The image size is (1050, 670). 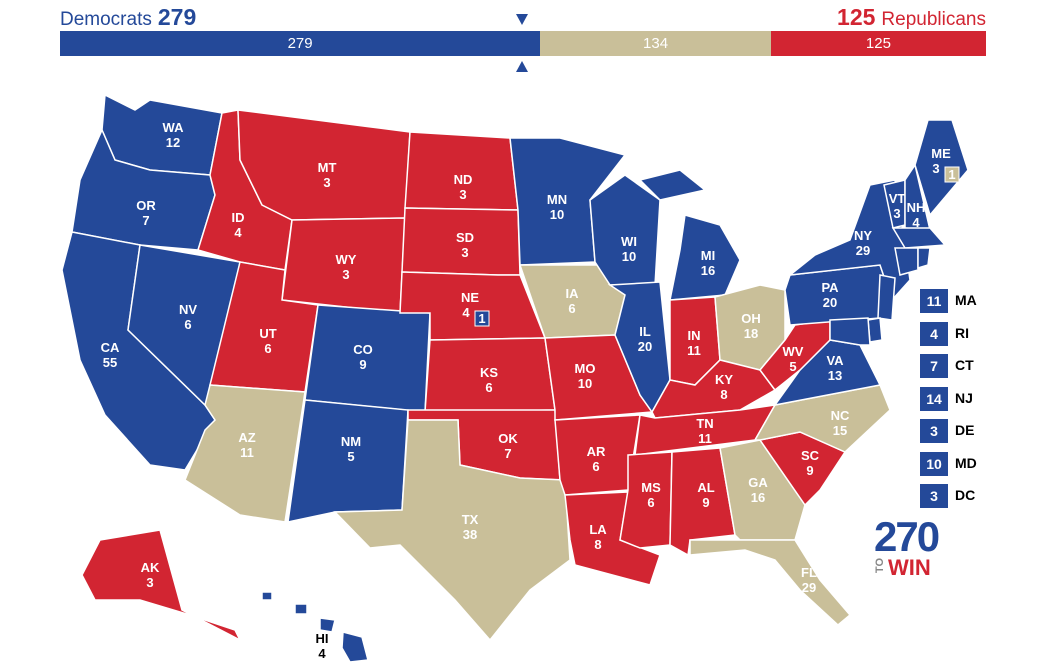 I want to click on state-hi, so click(x=315, y=627).